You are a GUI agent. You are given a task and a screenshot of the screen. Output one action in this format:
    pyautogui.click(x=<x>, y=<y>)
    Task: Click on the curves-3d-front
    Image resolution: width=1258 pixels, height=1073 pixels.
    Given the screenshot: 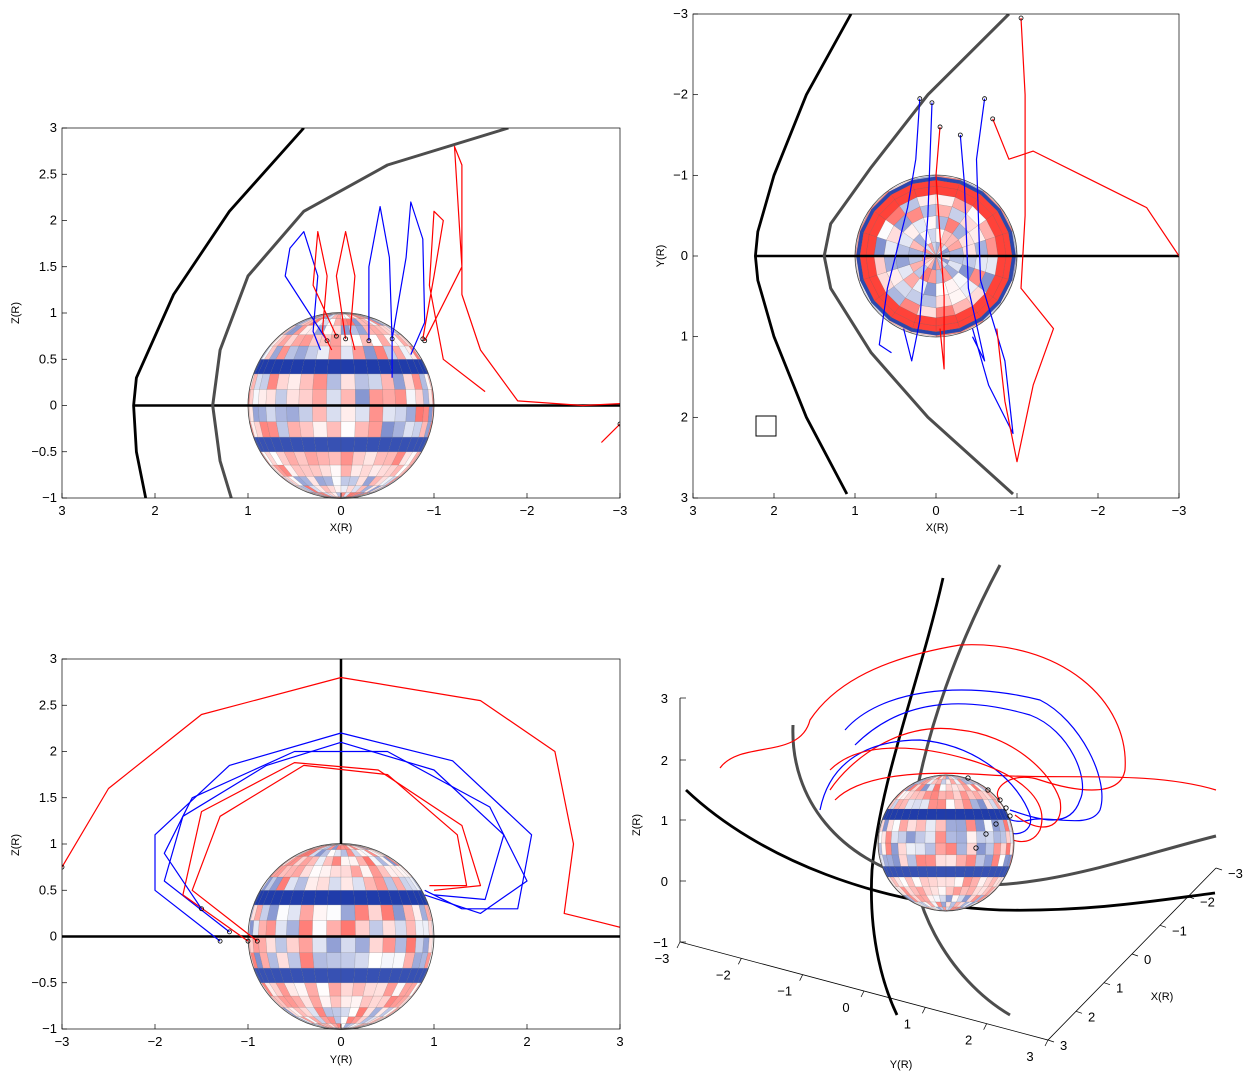 What is the action you would take?
    pyautogui.click(x=989, y=813)
    